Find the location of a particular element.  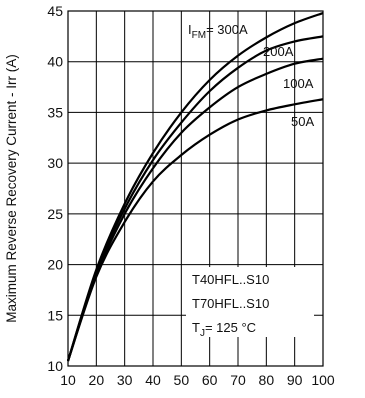

y-tick-label: 45 is located at coordinates (55, 11).